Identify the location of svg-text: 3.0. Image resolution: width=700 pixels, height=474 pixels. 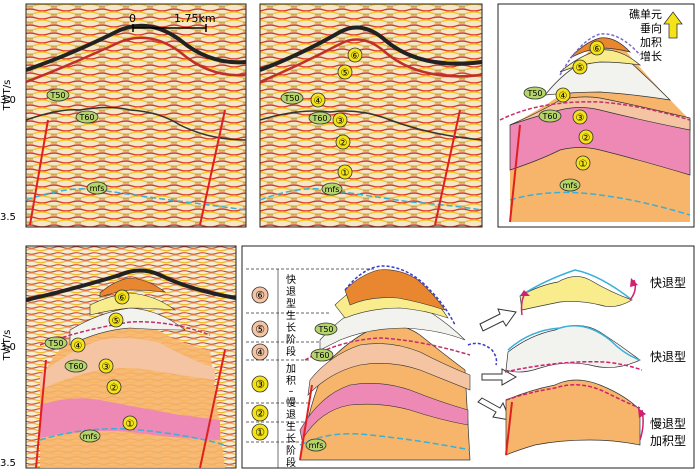
(8, 347).